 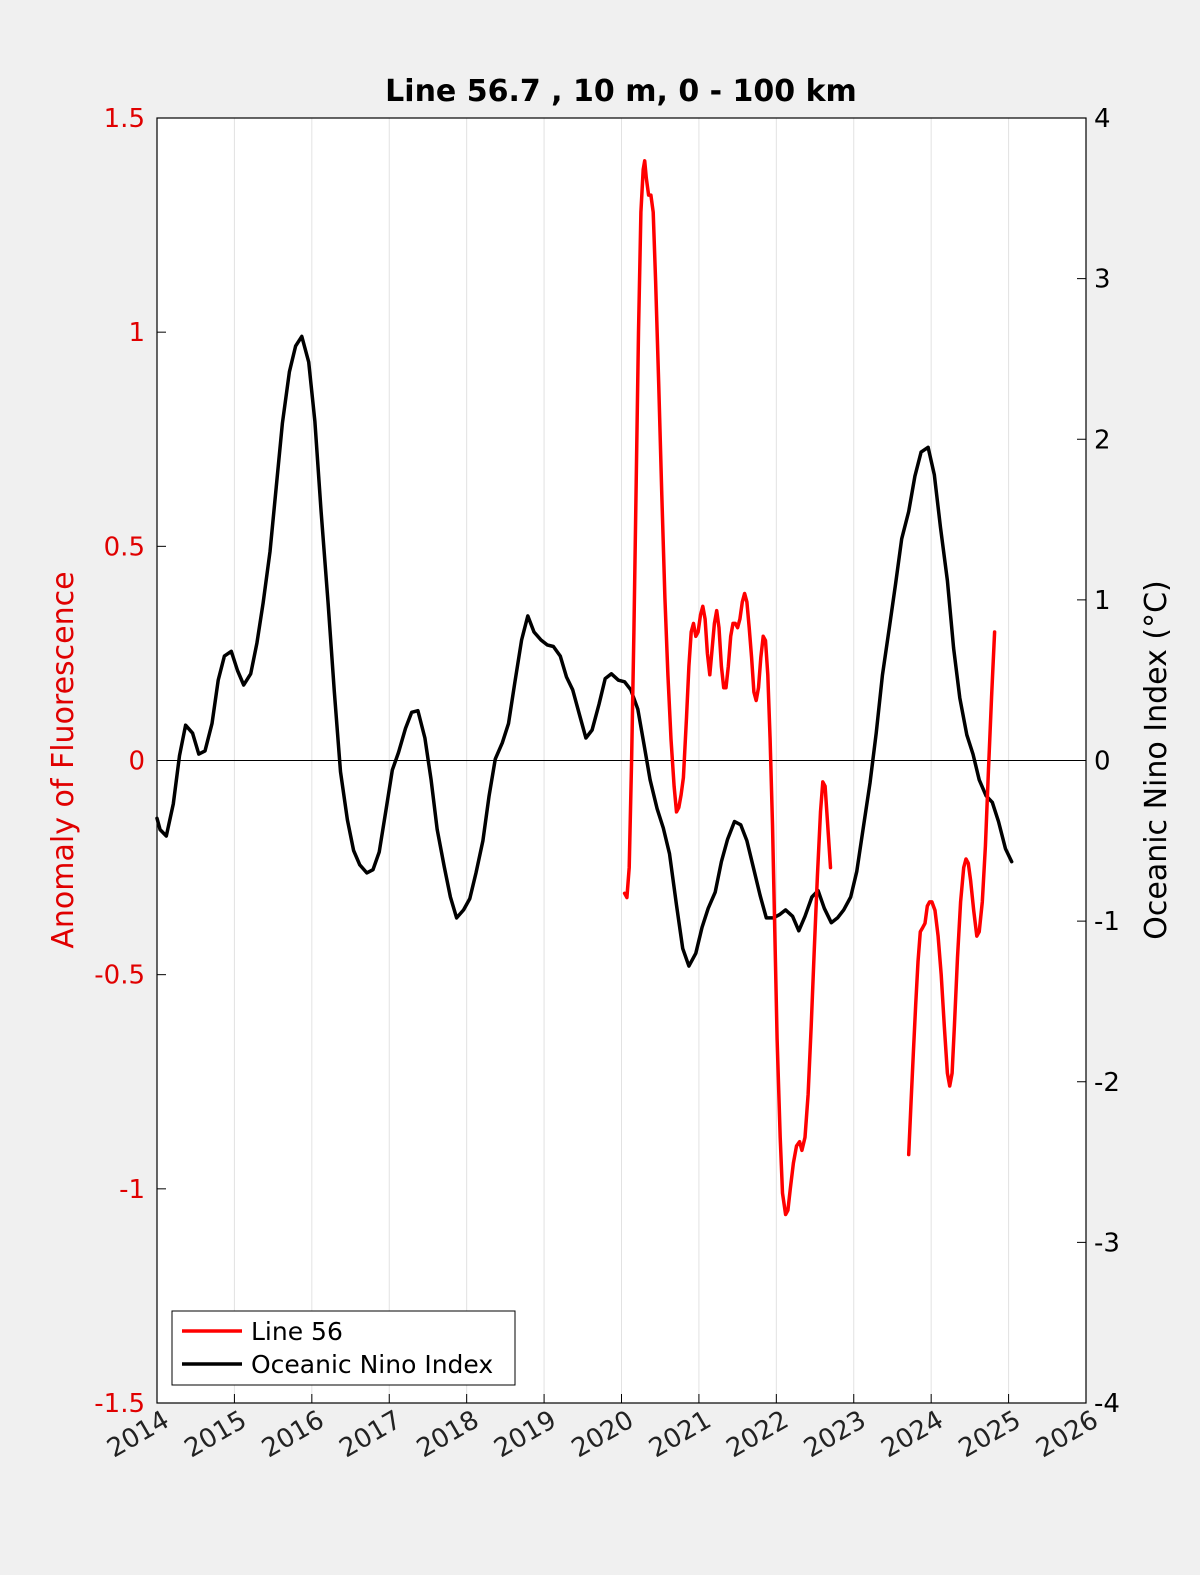 I want to click on right-y-tick-label--1: -1, so click(x=1107, y=922).